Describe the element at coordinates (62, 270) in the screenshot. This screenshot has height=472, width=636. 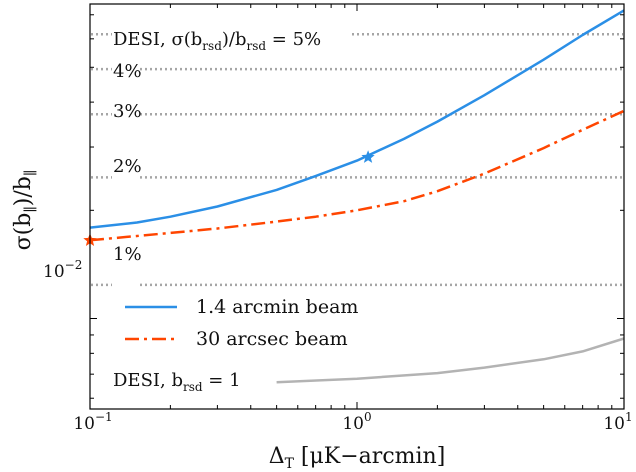
I see `y-tick-label-0-01: 10−2` at that location.